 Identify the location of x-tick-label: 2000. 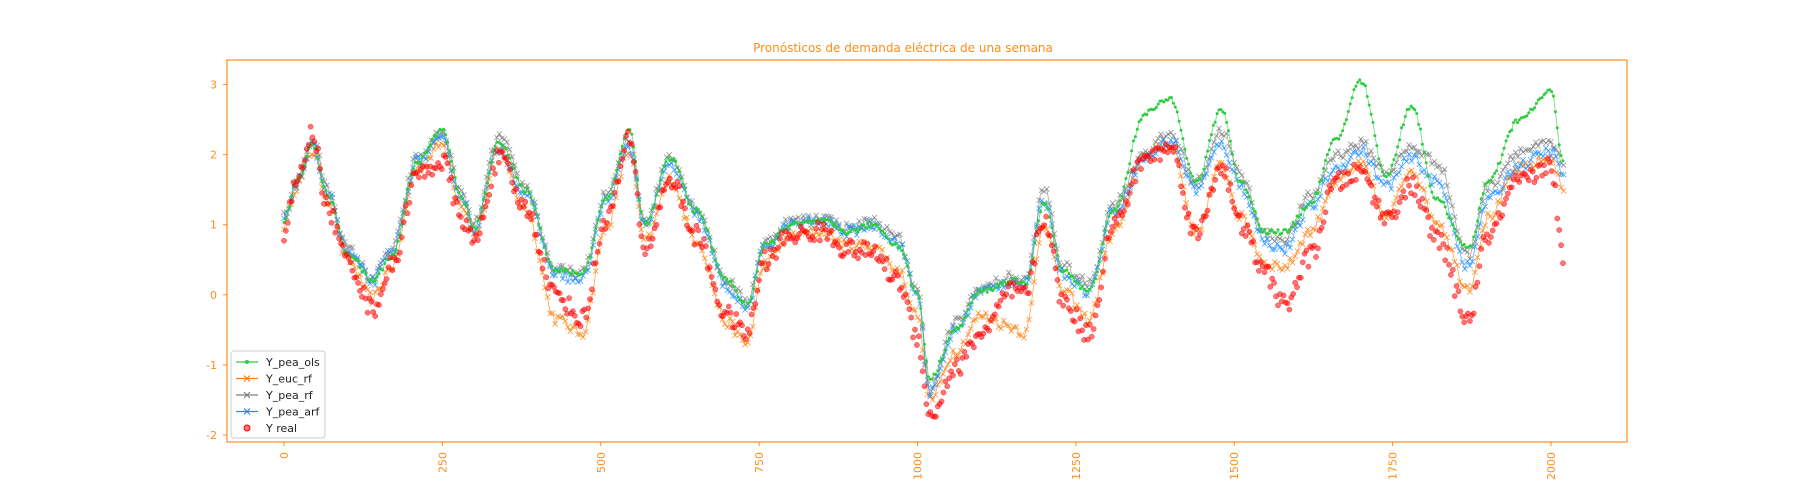
(1551, 466).